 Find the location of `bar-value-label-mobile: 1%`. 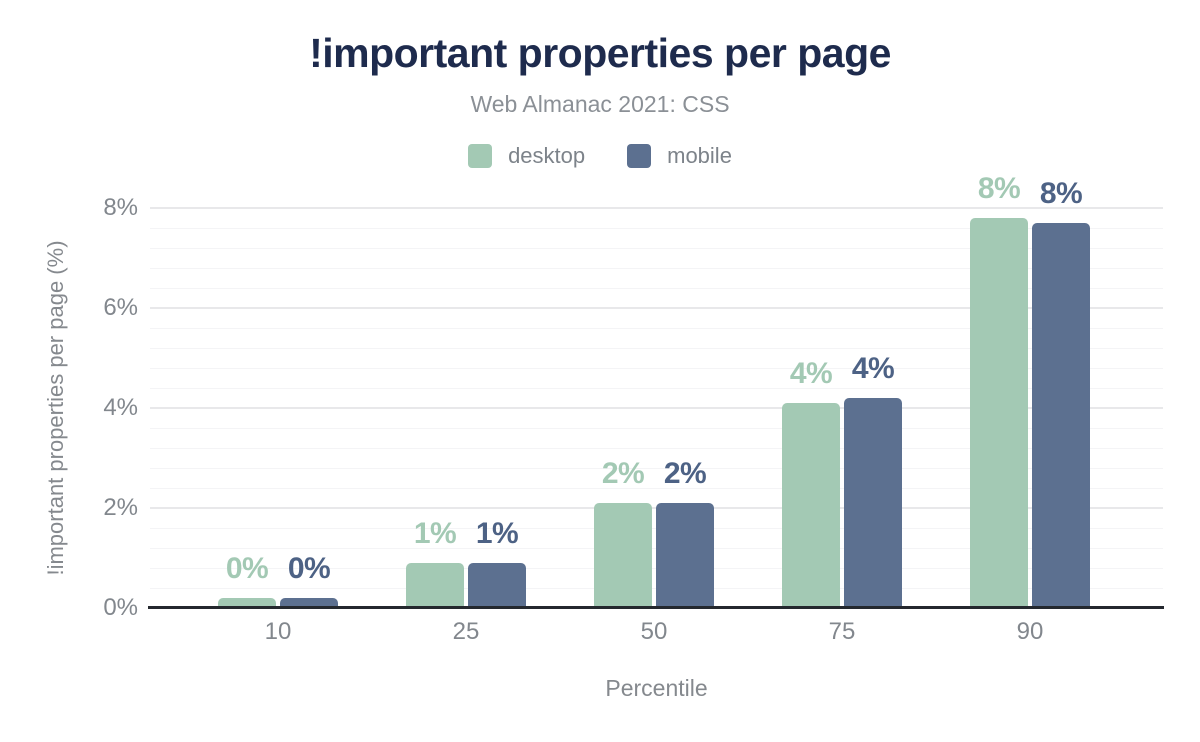

bar-value-label-mobile: 1% is located at coordinates (497, 533).